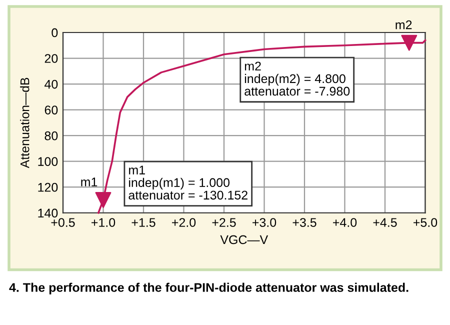 The height and width of the screenshot is (325, 450). I want to click on x-axis-title: VGC—V, so click(244, 239).